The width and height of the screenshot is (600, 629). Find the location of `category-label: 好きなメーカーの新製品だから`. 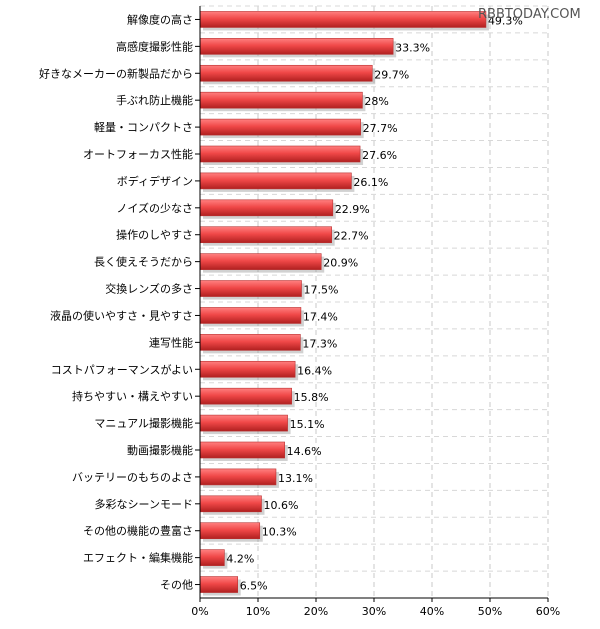

category-label: 好きなメーカーの新製品だから is located at coordinates (116, 73).